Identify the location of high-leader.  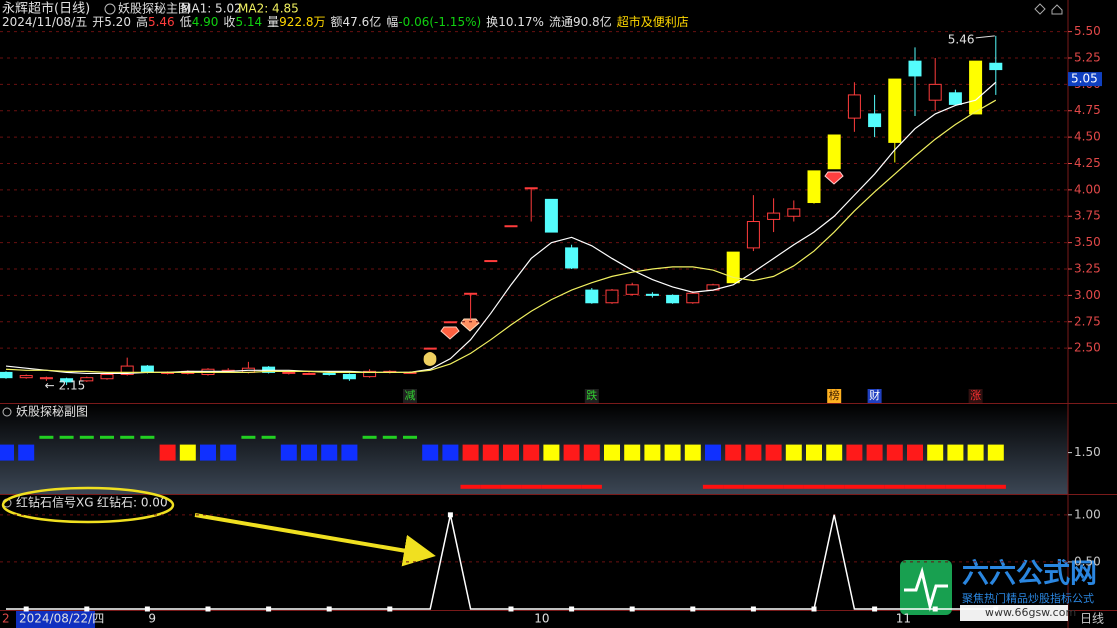
(985, 37).